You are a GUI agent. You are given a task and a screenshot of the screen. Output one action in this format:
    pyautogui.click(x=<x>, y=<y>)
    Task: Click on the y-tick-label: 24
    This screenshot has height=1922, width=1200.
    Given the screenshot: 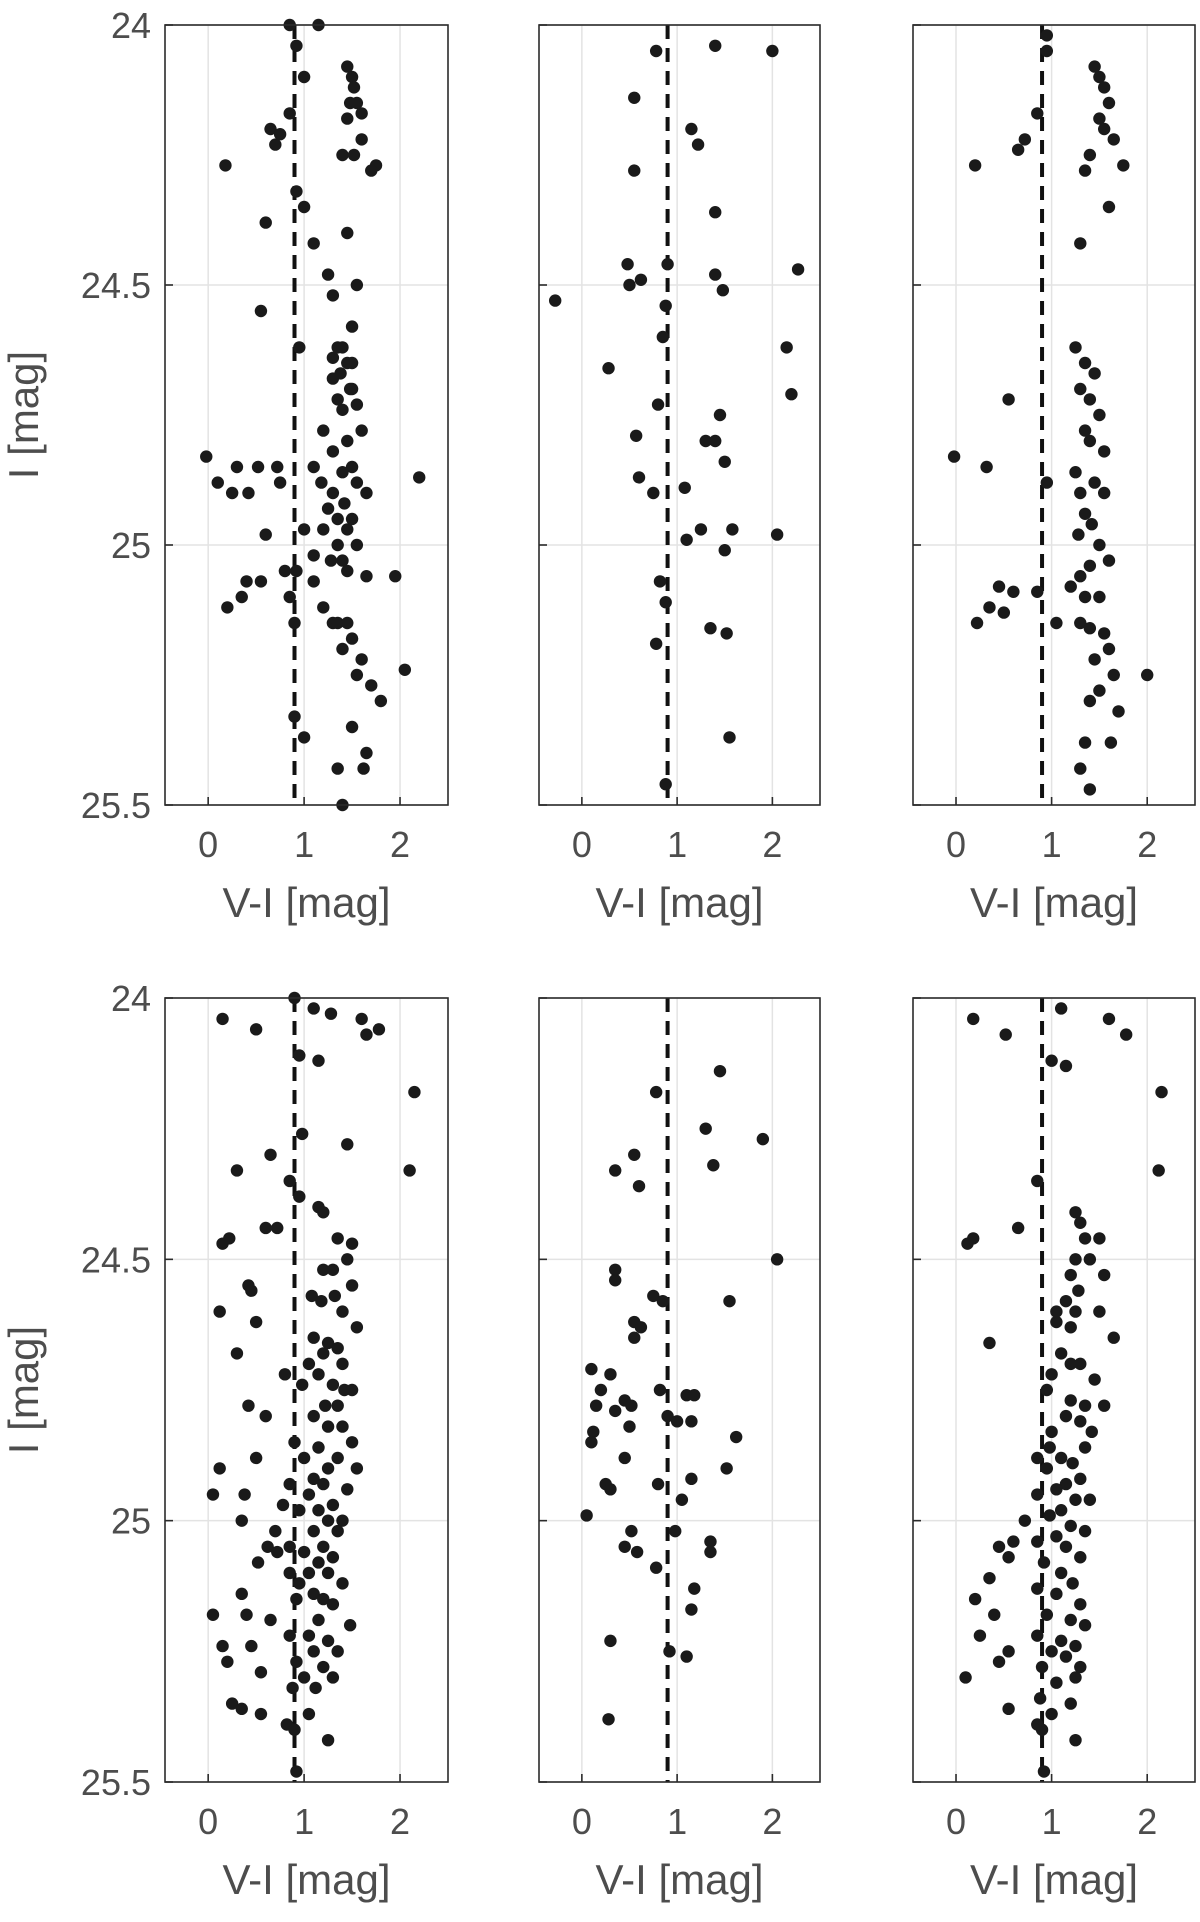 What is the action you would take?
    pyautogui.click(x=131, y=25)
    